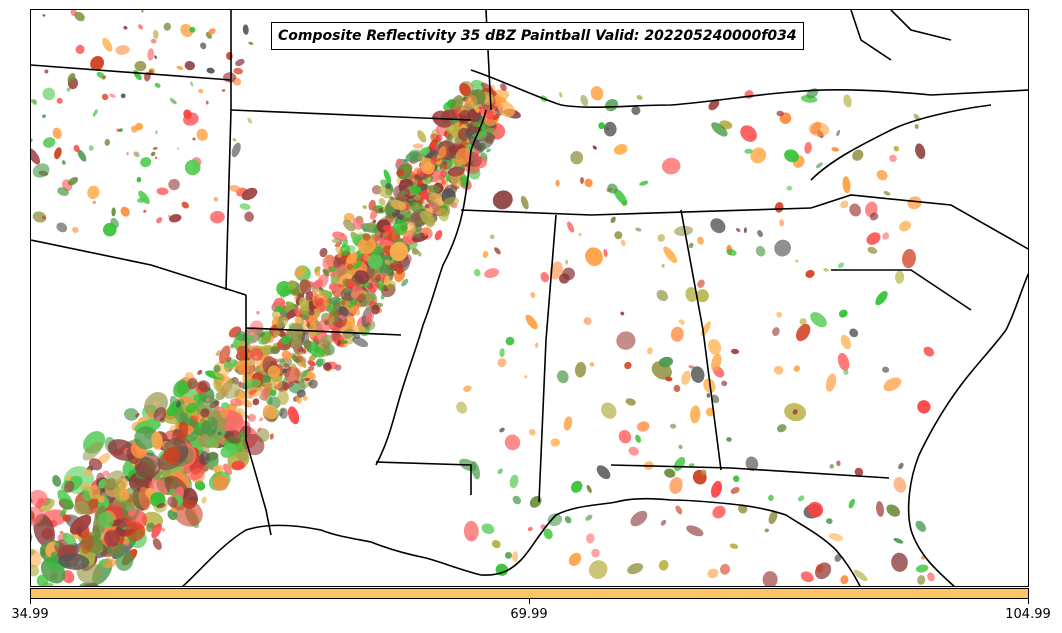 Image resolution: width=1062 pixels, height=633 pixels. Describe the element at coordinates (30, 601) in the screenshot. I see `colorbar-tick-left` at that location.